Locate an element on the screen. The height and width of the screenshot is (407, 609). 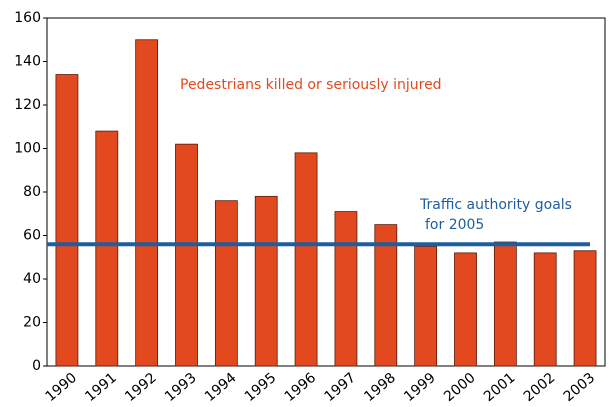
y-tick-label: 120 is located at coordinates (27, 105).